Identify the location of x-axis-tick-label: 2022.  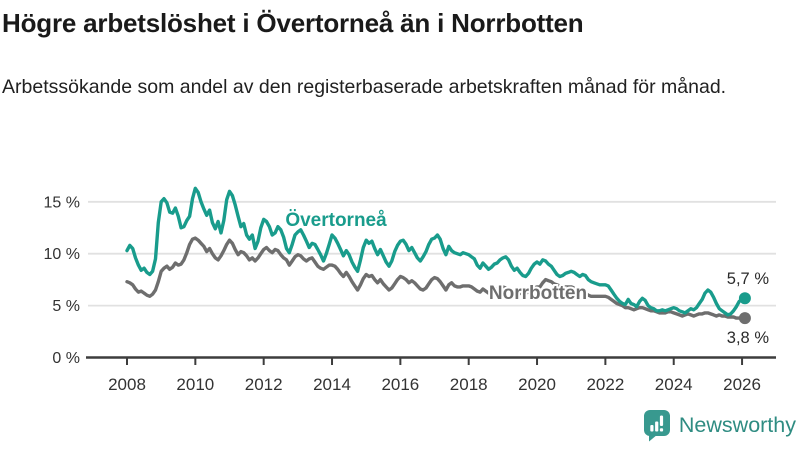
(605, 384).